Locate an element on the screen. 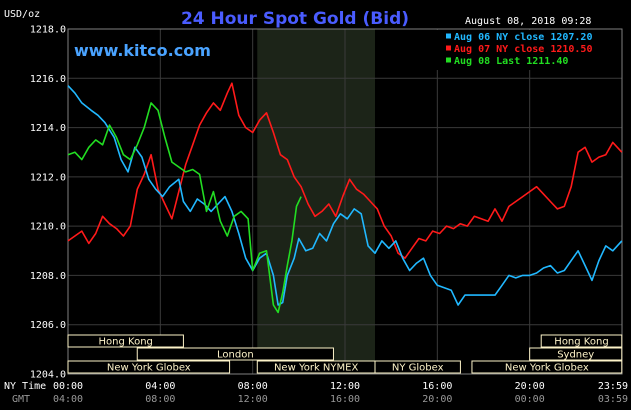  session-bar: Sydney is located at coordinates (576, 354).